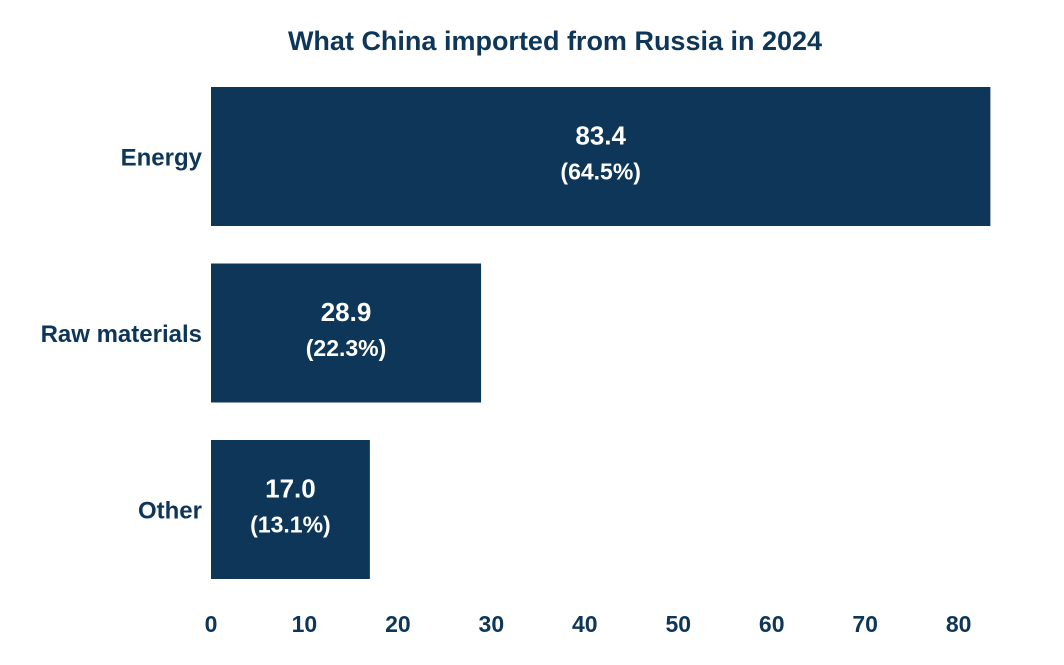 The height and width of the screenshot is (665, 1064). Describe the element at coordinates (346, 312) in the screenshot. I see `bar-value-label-raw-materials: 28.9` at that location.